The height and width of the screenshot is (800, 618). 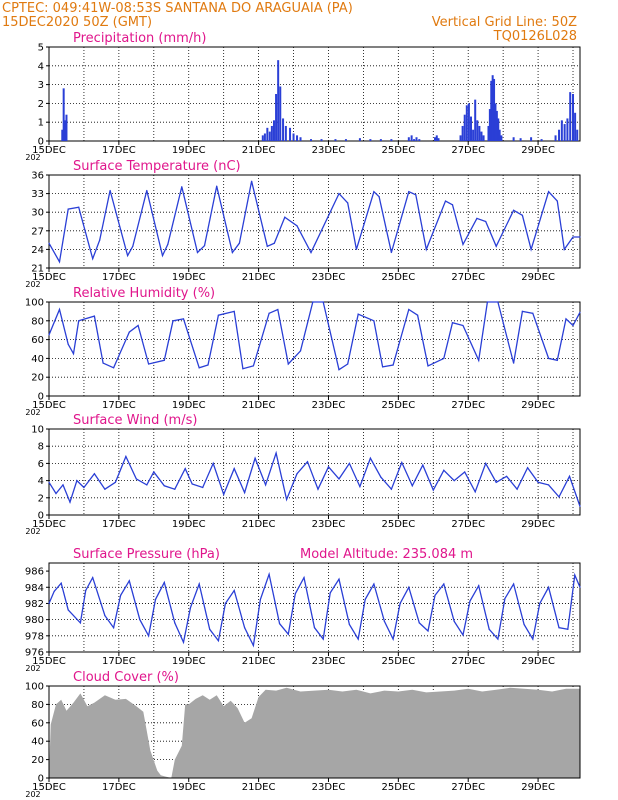 I want to click on header-run-date: 15DEC2020 50Z (GMT), so click(x=77, y=22).